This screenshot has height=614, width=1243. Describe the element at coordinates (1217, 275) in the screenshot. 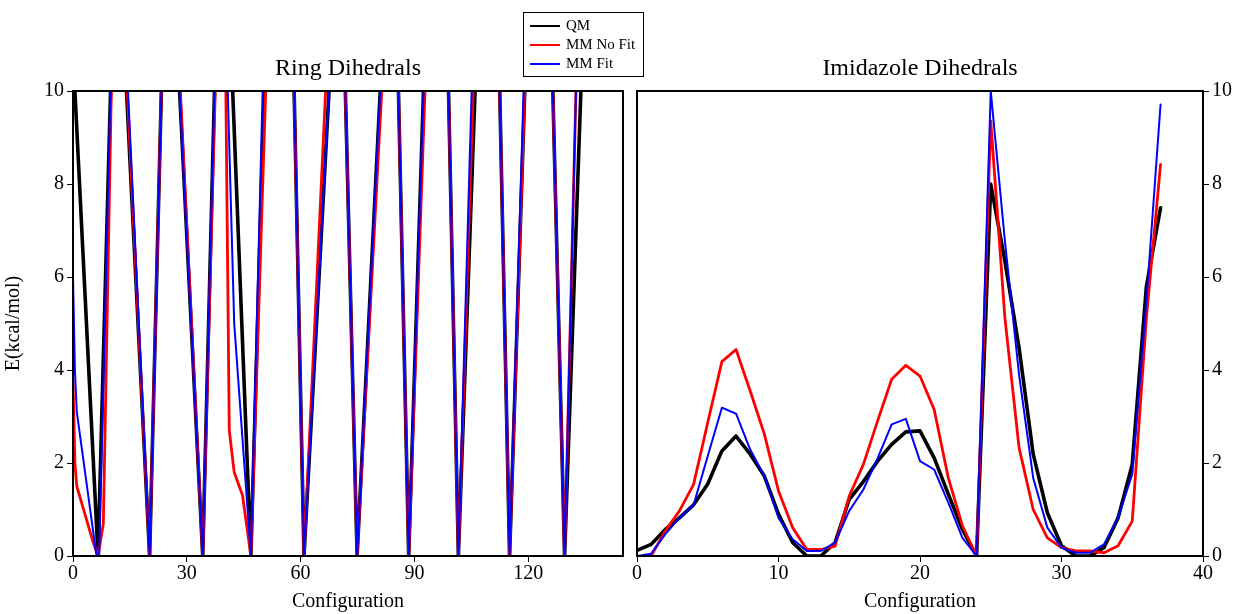

I see `y2-tick-label: 6` at that location.